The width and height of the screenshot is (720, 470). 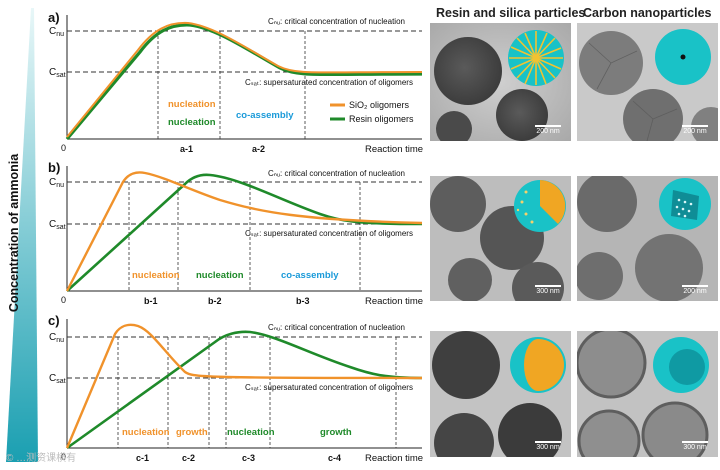 I want to click on time-point-label: c-2, so click(x=188, y=458).